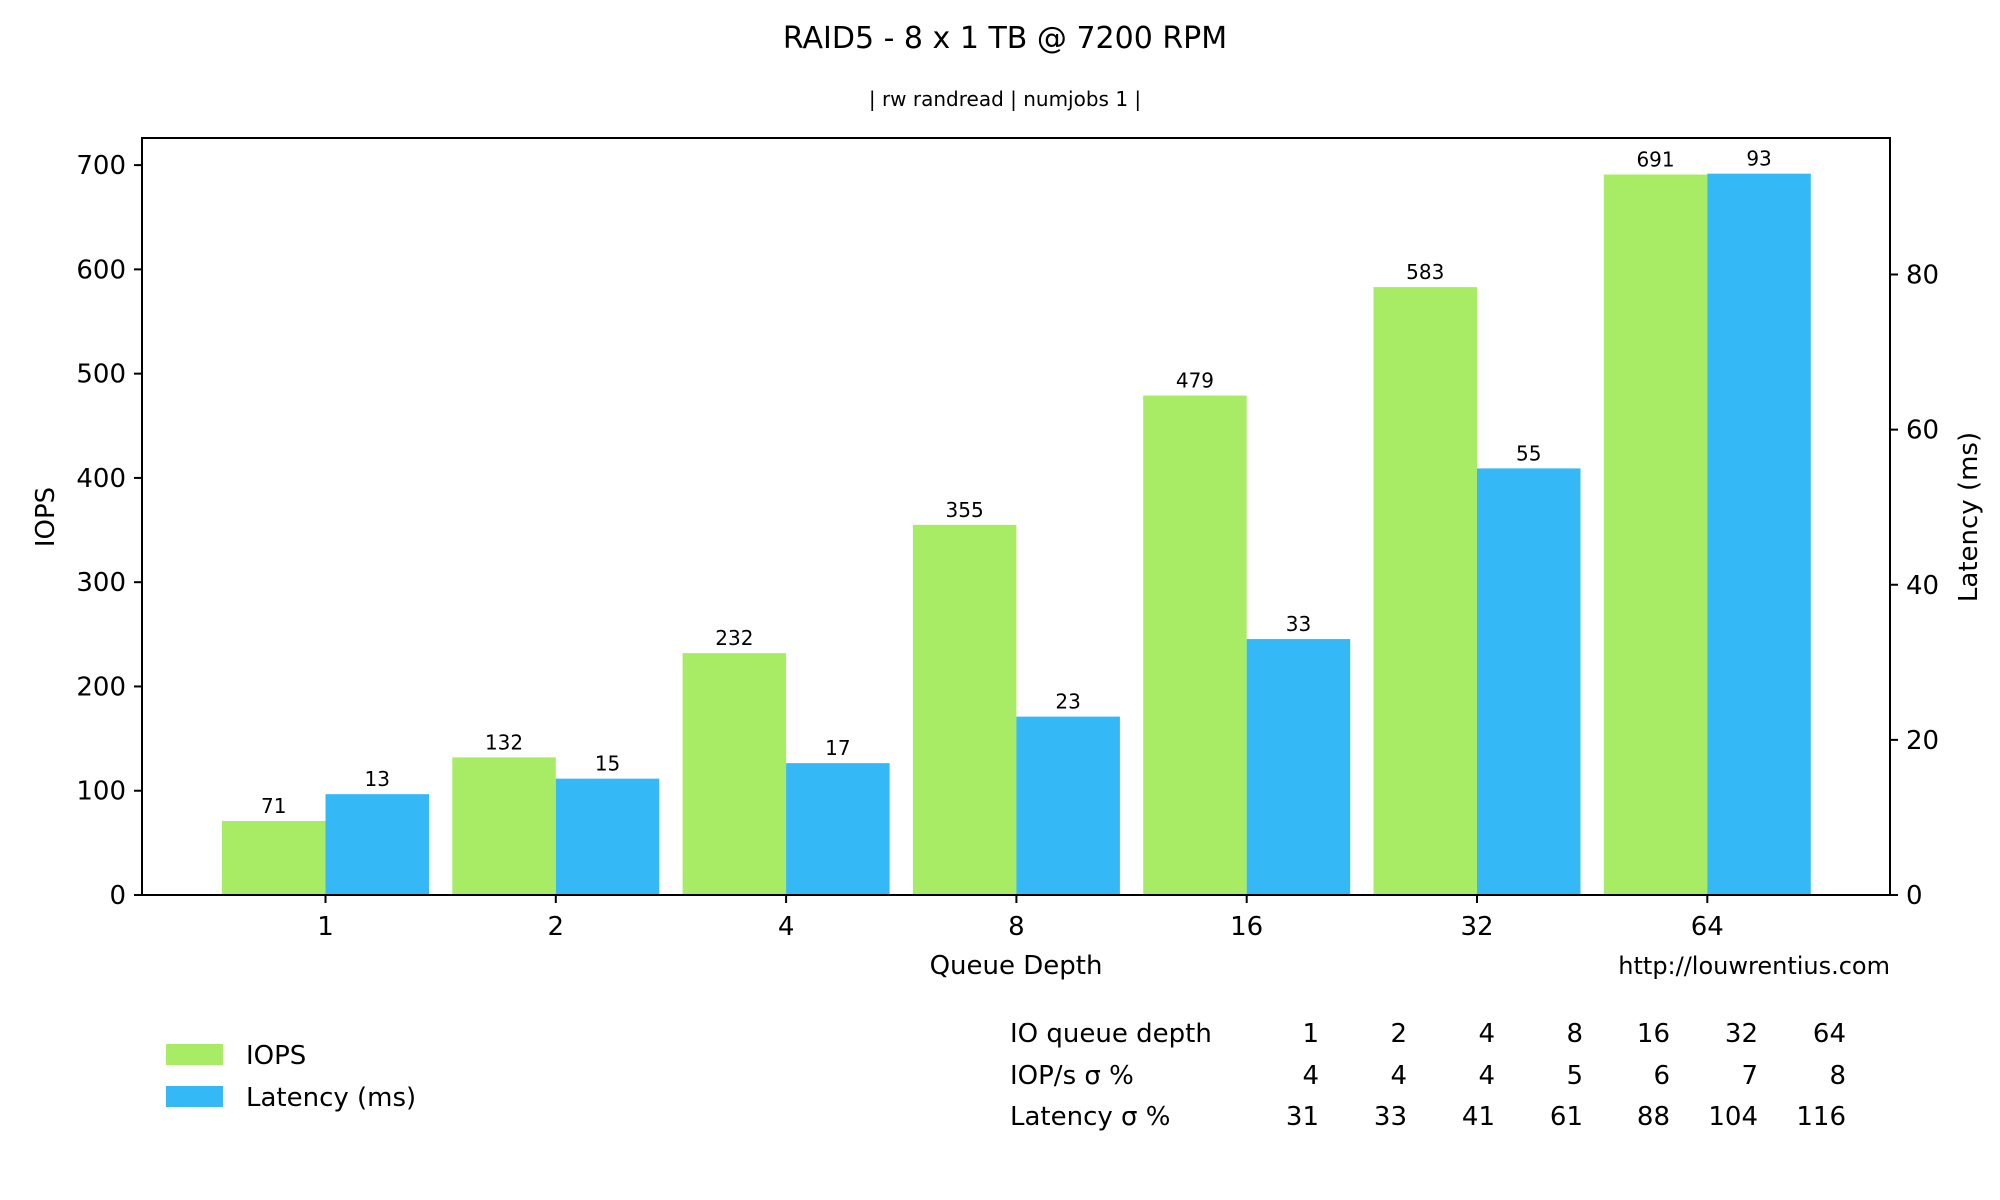 The image size is (2000, 1200). I want to click on y-tick-label-300: 300, so click(101, 583).